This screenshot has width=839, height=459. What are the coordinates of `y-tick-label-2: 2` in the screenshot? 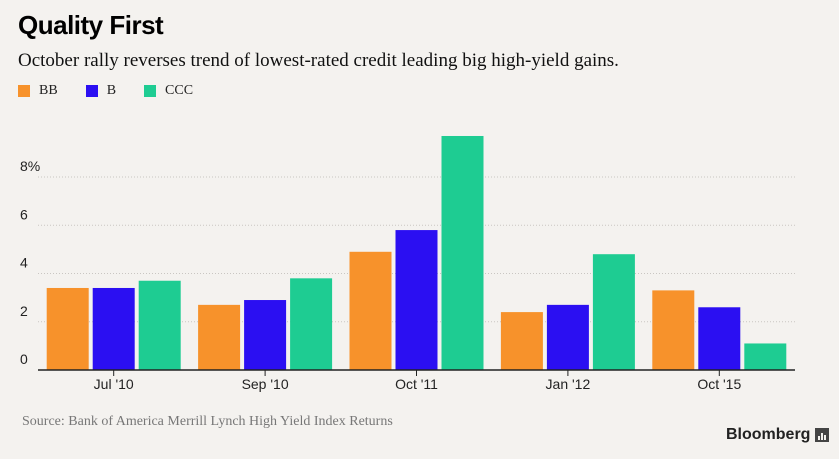 It's located at (24, 311).